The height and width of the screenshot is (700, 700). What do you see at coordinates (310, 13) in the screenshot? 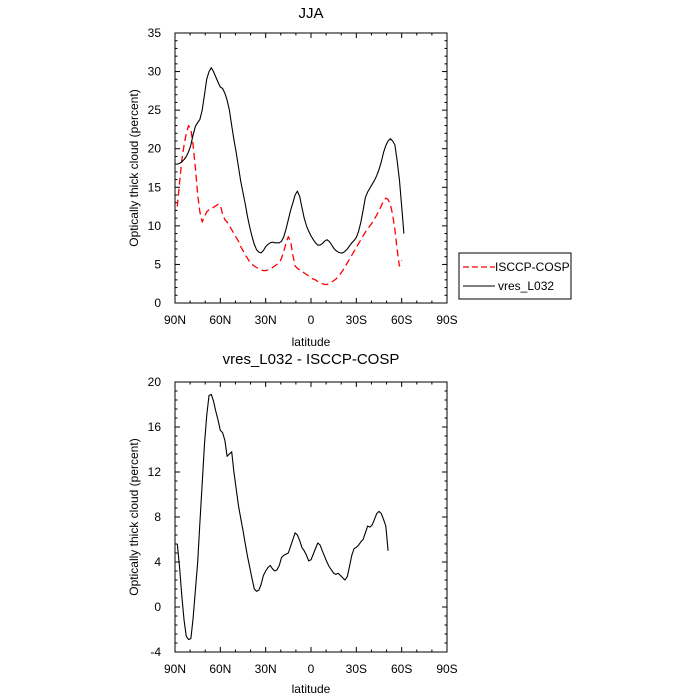
I see `chart-title: JJA` at bounding box center [310, 13].